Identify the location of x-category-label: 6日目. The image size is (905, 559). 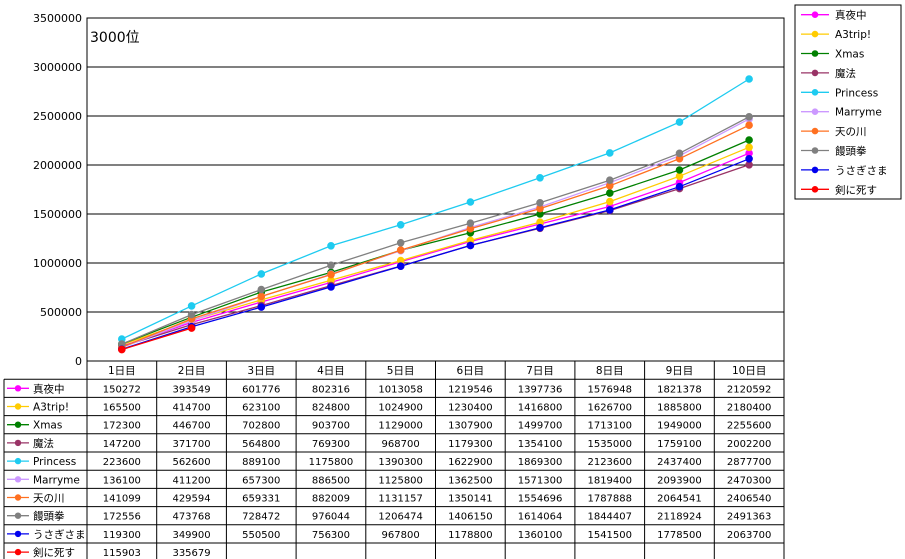
(471, 371).